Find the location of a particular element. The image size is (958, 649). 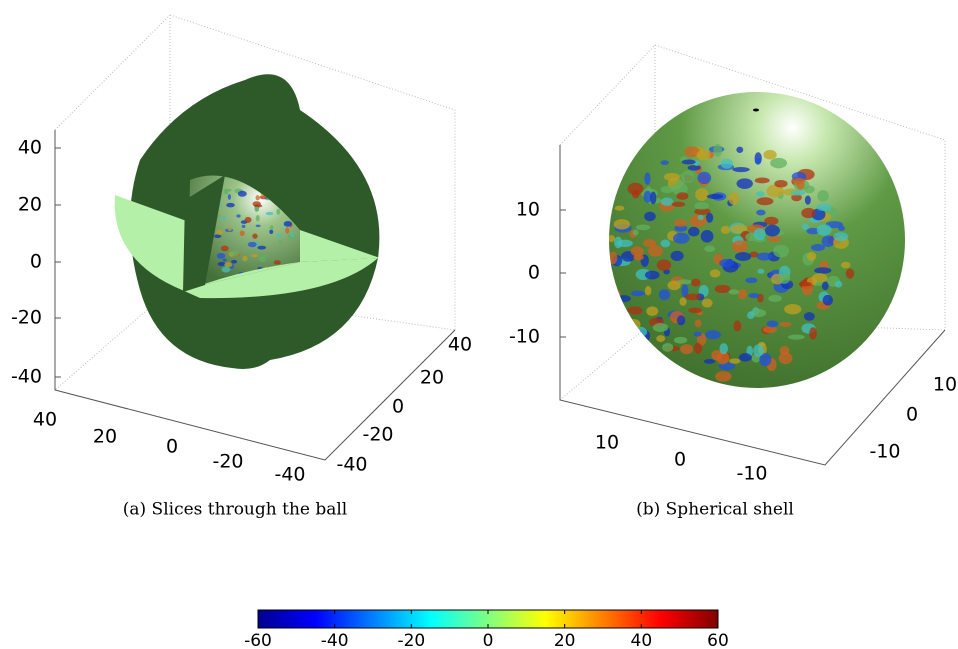

caption: (b) Spherical shell is located at coordinates (715, 510).